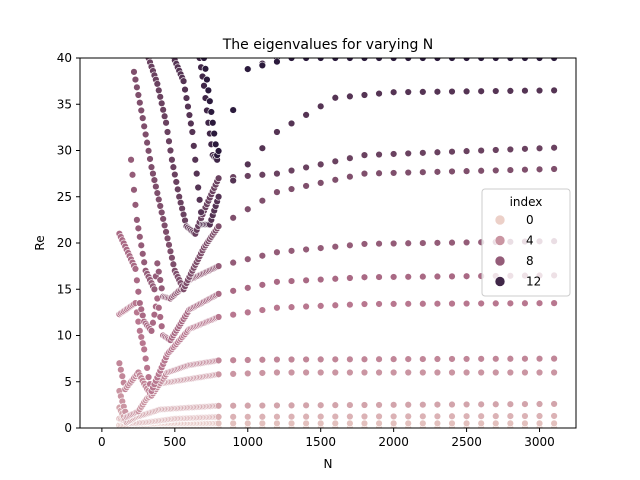 Image resolution: width=640 pixels, height=480 pixels. What do you see at coordinates (466, 442) in the screenshot?
I see `x-tick-label: 2500` at bounding box center [466, 442].